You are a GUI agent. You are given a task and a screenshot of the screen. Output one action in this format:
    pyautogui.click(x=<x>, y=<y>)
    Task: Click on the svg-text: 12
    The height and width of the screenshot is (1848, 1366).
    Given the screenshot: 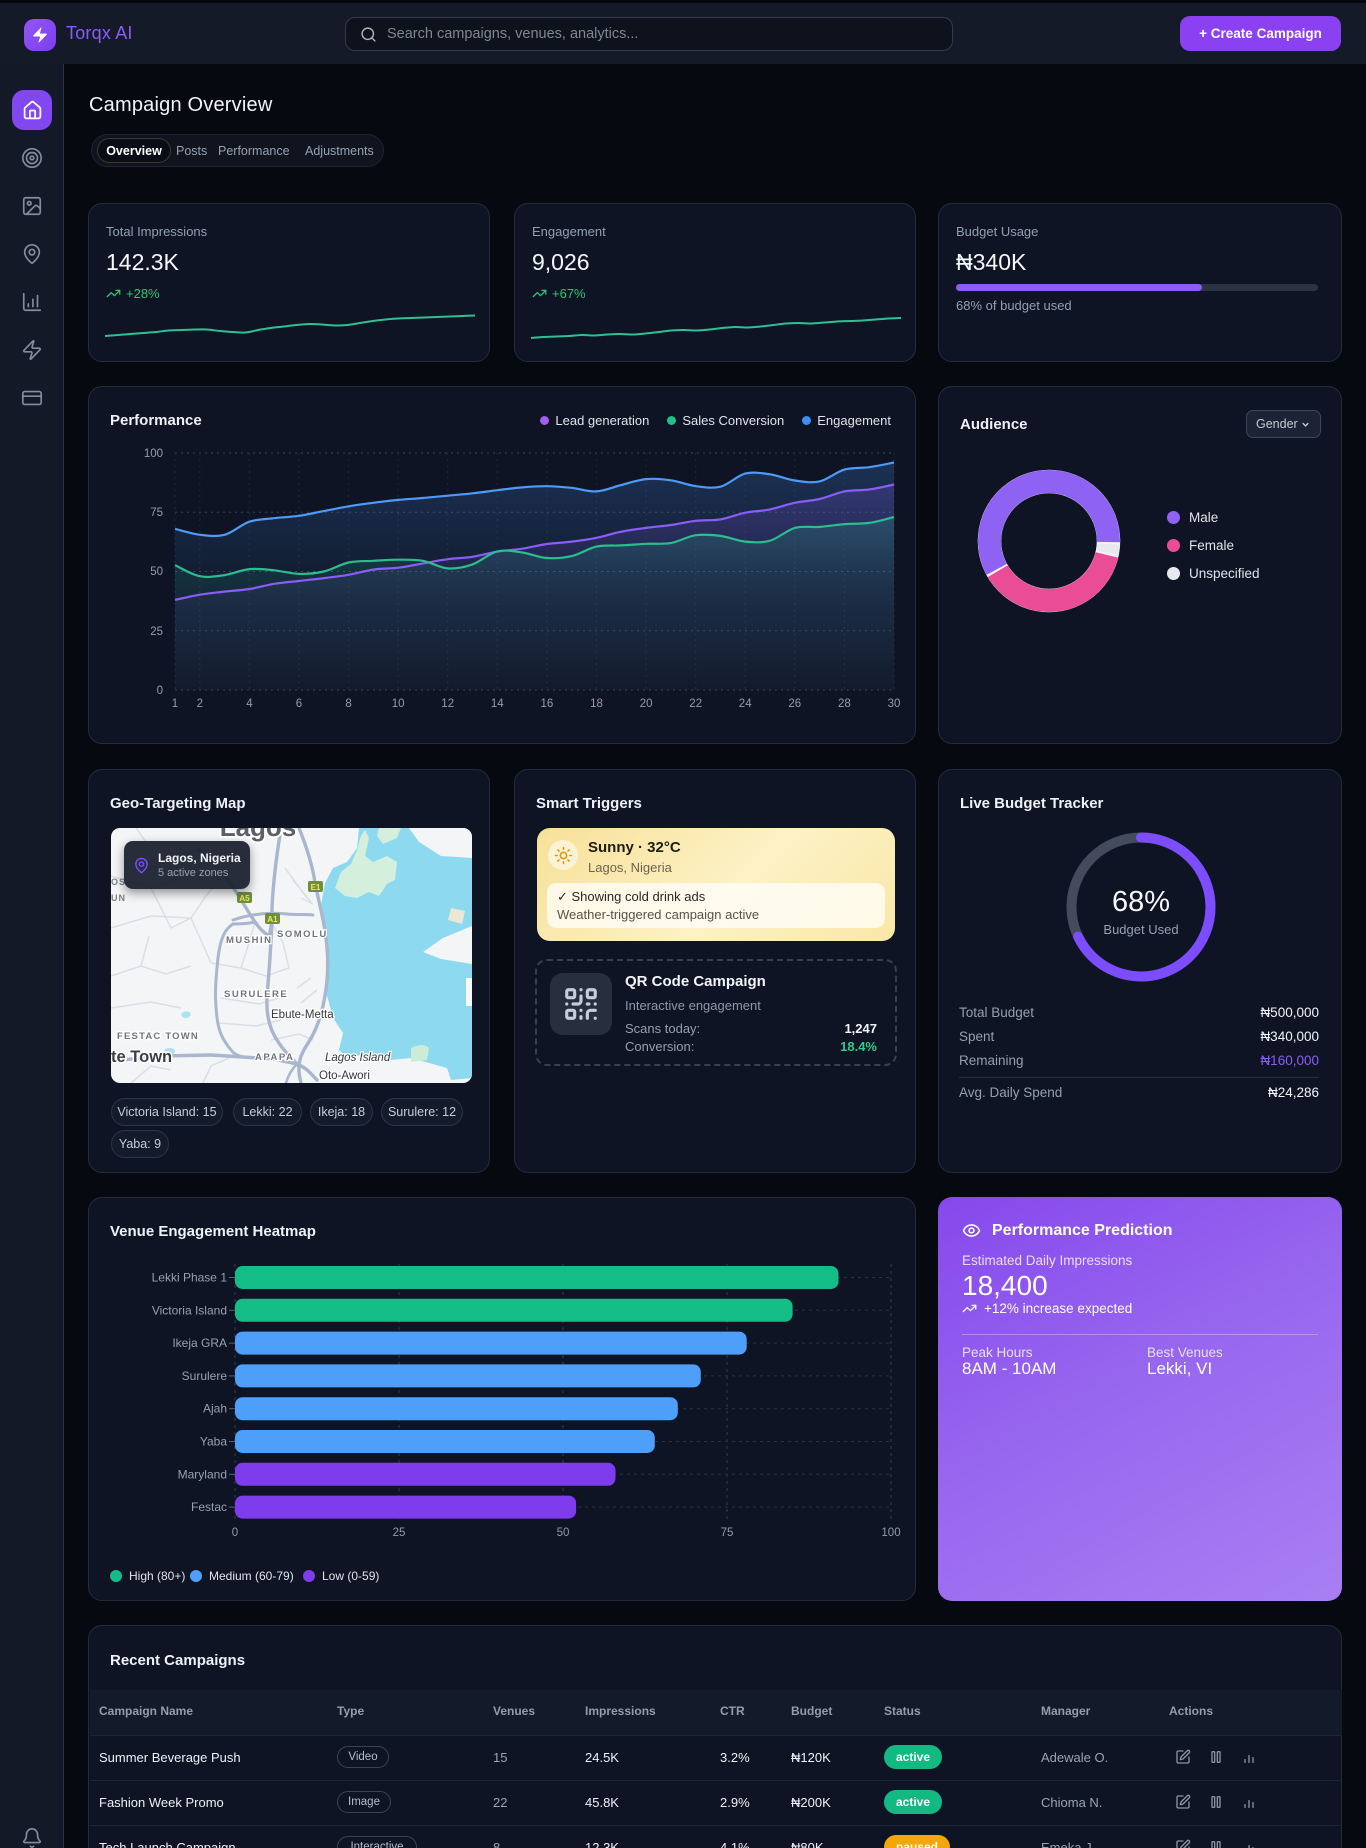 What is the action you would take?
    pyautogui.click(x=447, y=704)
    